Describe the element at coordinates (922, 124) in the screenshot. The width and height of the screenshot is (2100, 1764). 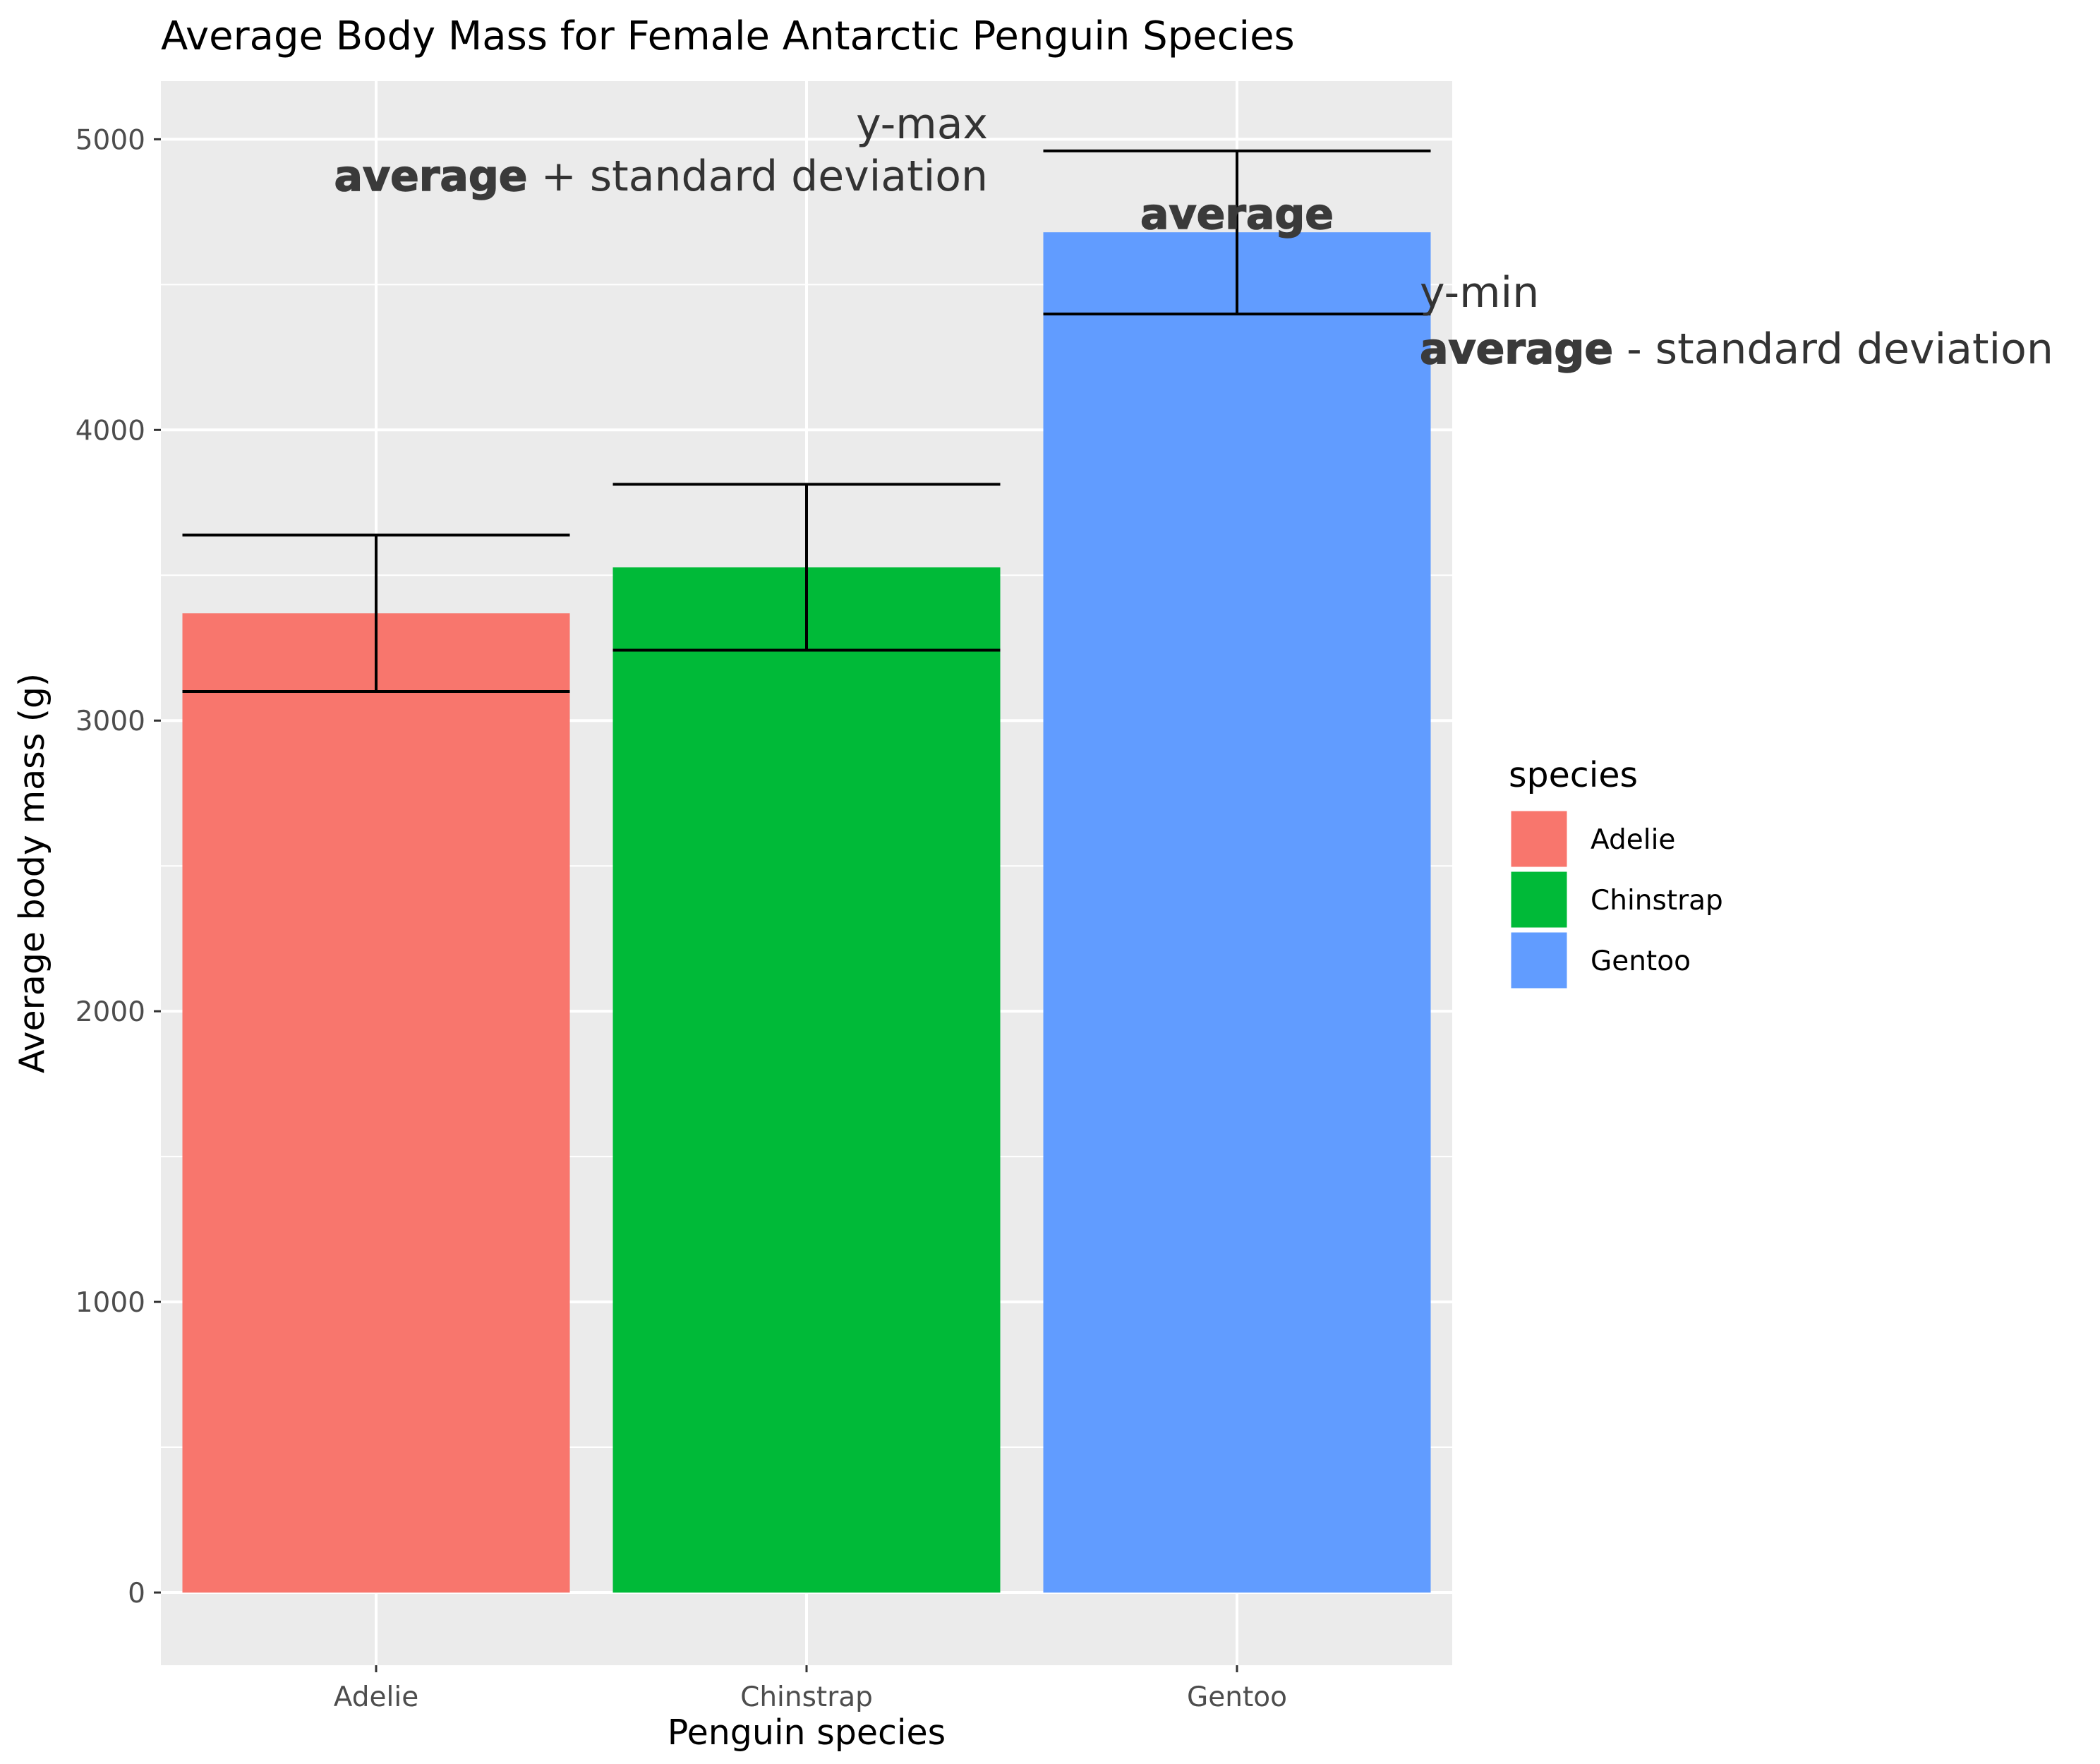
I see `annotation-ymax-title: y-max` at that location.